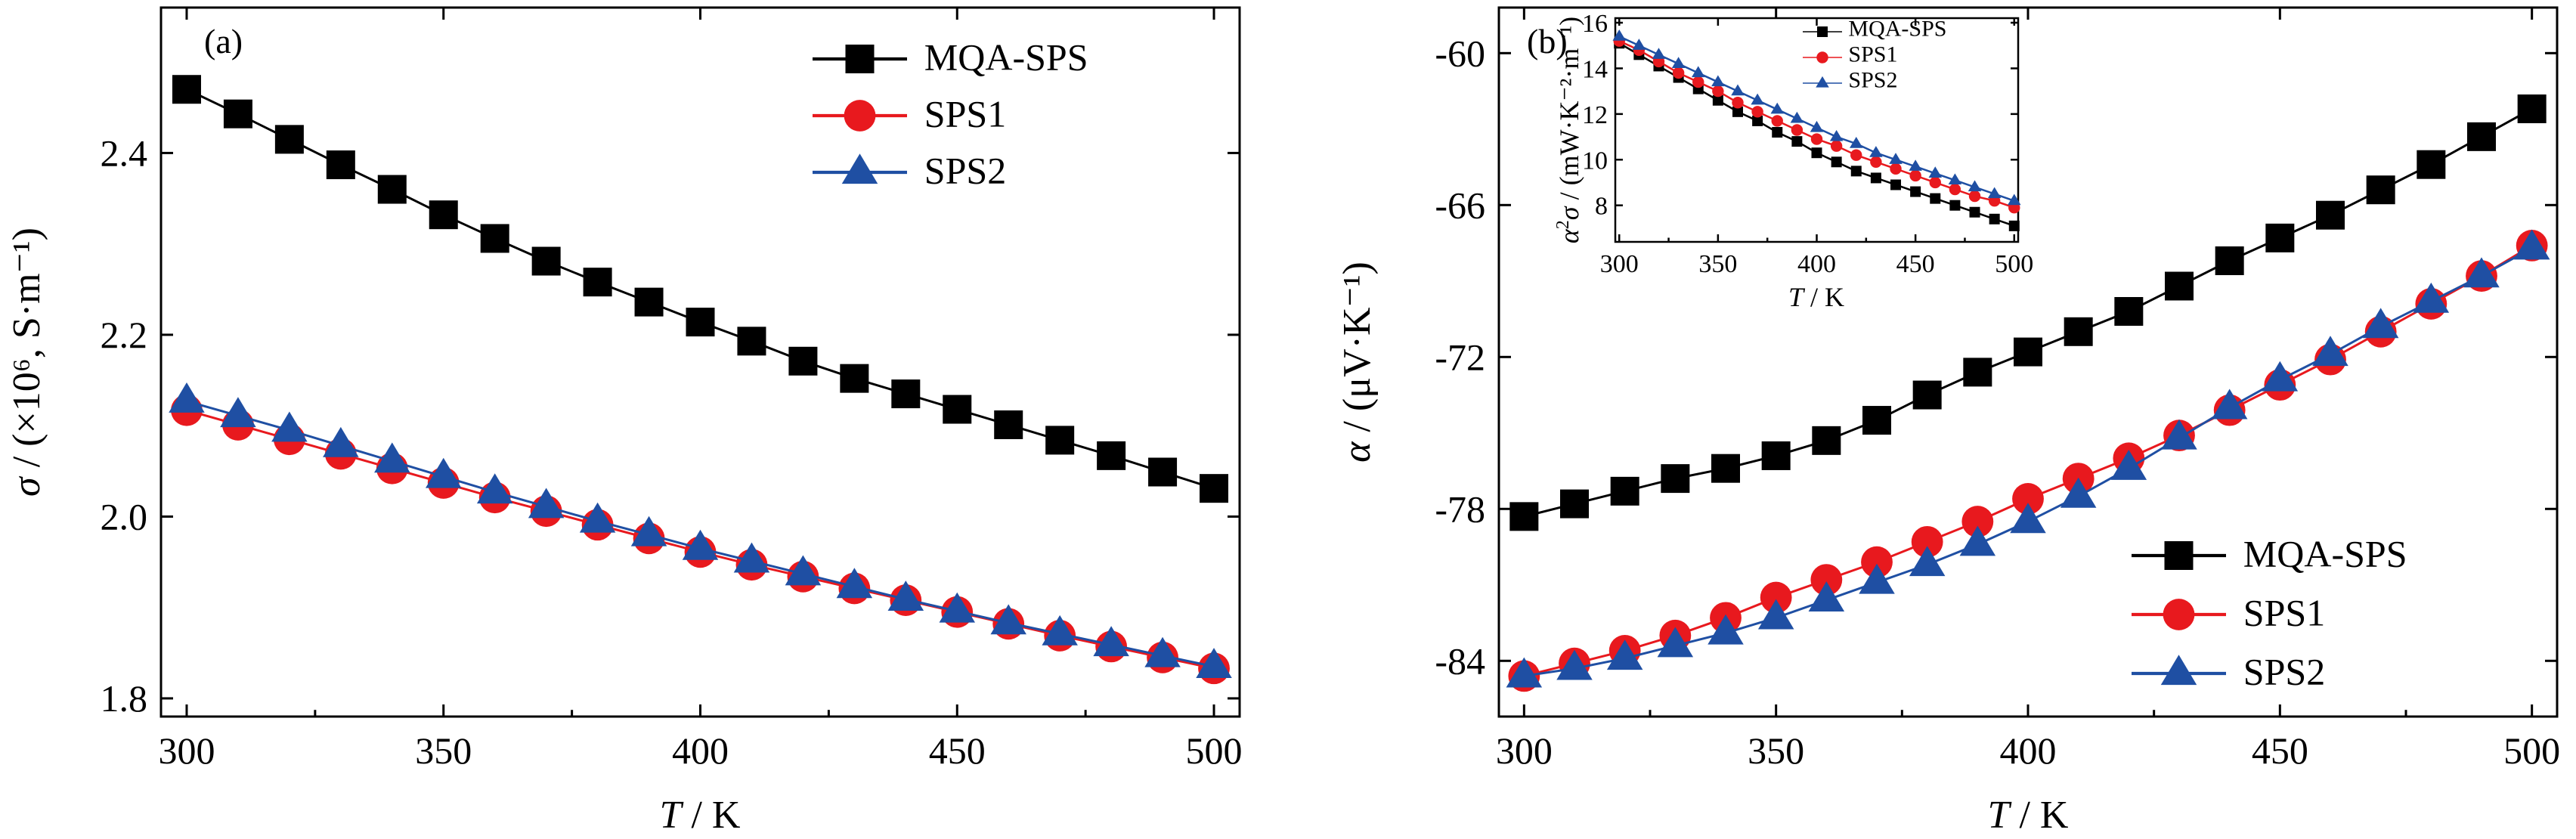  I want to click on inset-y-tick-label: 14, so click(1595, 69).